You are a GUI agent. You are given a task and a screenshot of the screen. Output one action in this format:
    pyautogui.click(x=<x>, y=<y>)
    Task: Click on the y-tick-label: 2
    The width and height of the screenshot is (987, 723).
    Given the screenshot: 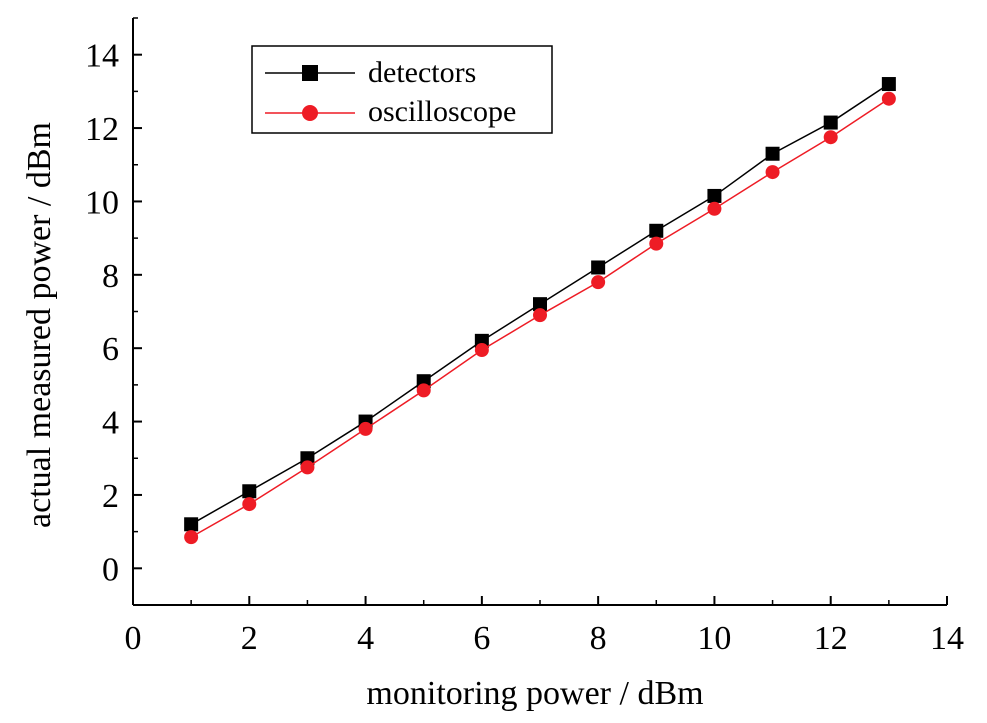 What is the action you would take?
    pyautogui.click(x=110, y=496)
    